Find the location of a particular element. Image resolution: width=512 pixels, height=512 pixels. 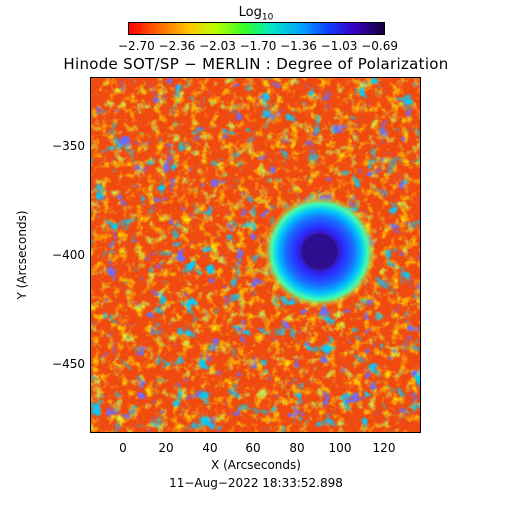

x-tick-label: 60 is located at coordinates (253, 448).